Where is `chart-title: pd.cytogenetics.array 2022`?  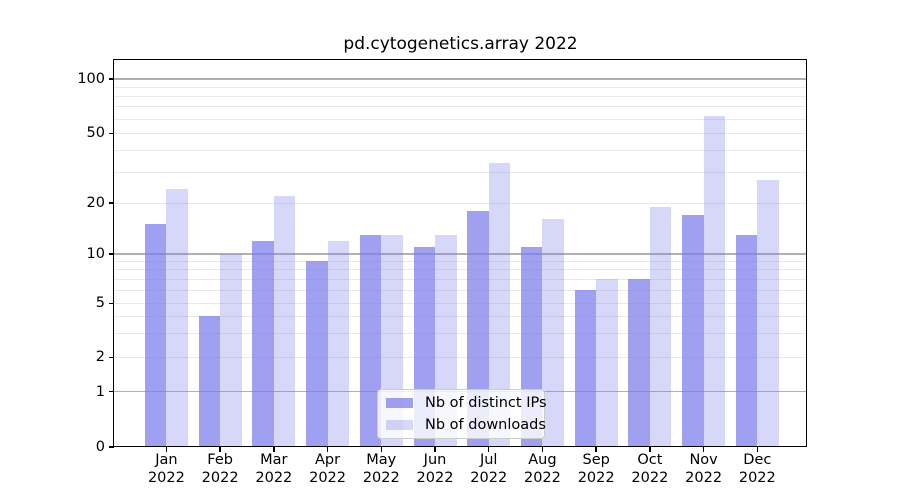 chart-title: pd.cytogenetics.array 2022 is located at coordinates (460, 44).